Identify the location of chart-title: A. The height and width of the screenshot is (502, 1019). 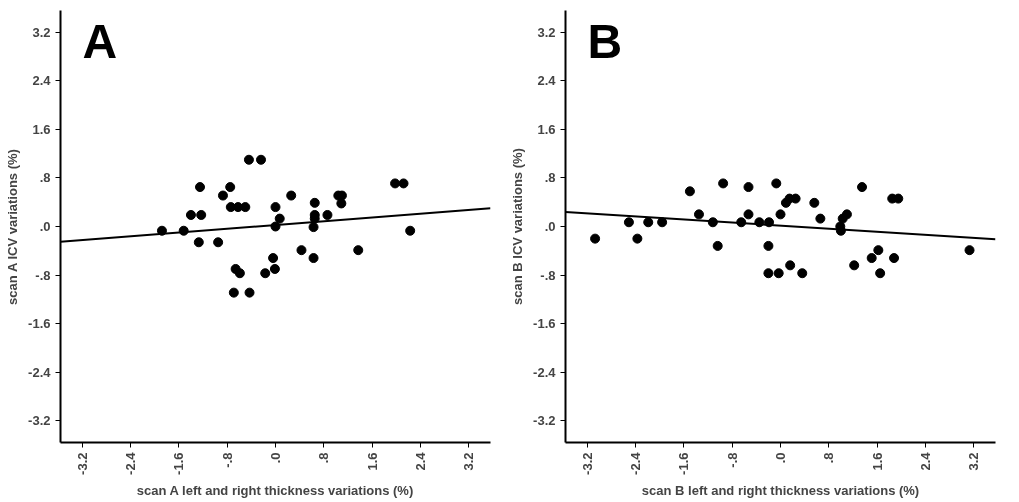
(100, 41).